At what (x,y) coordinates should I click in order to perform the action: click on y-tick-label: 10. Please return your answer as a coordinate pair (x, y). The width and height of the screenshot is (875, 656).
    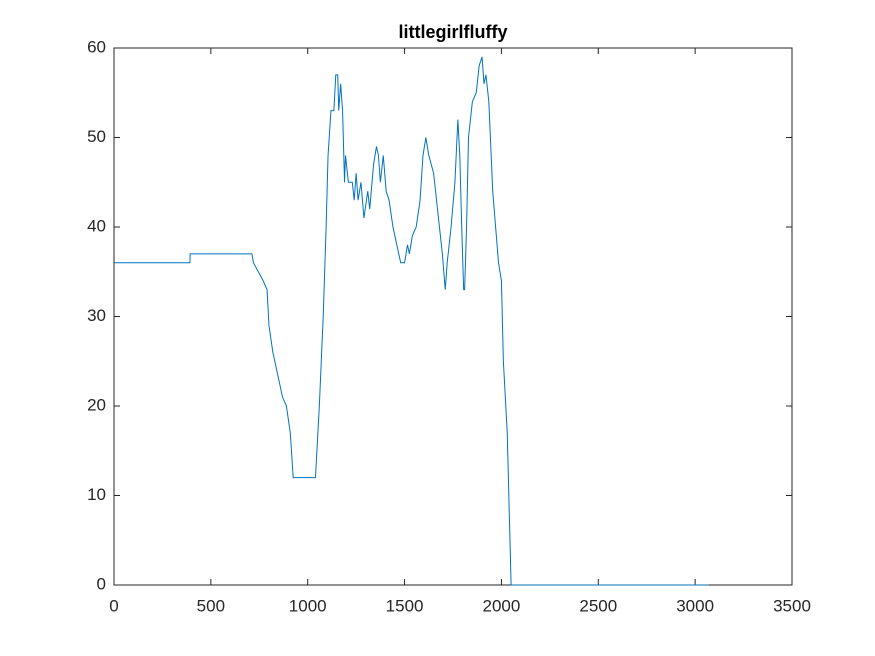
    Looking at the image, I should click on (96, 494).